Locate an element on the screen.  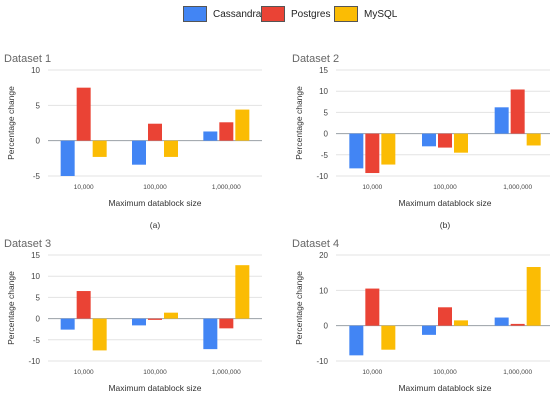
panel-caption: (c) is located at coordinates (155, 406).